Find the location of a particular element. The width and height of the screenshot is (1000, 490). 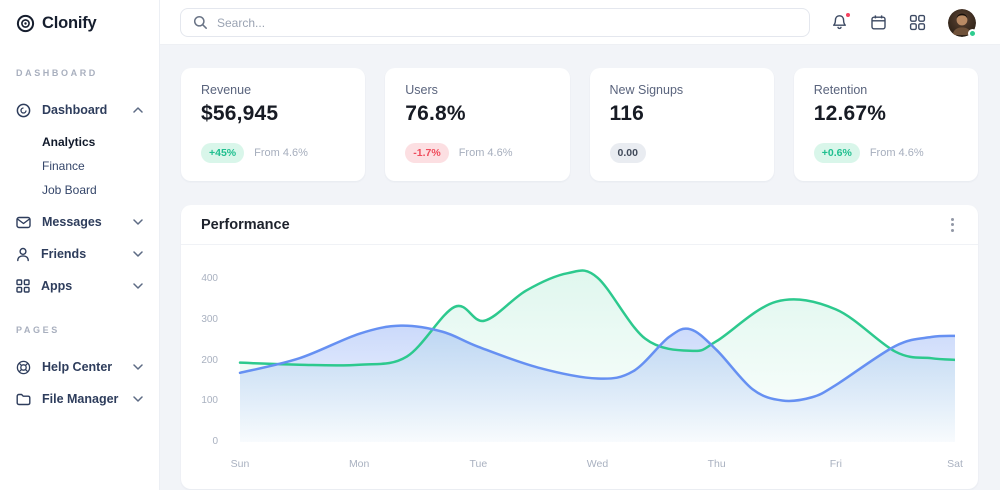

bell-icon is located at coordinates (841, 21).